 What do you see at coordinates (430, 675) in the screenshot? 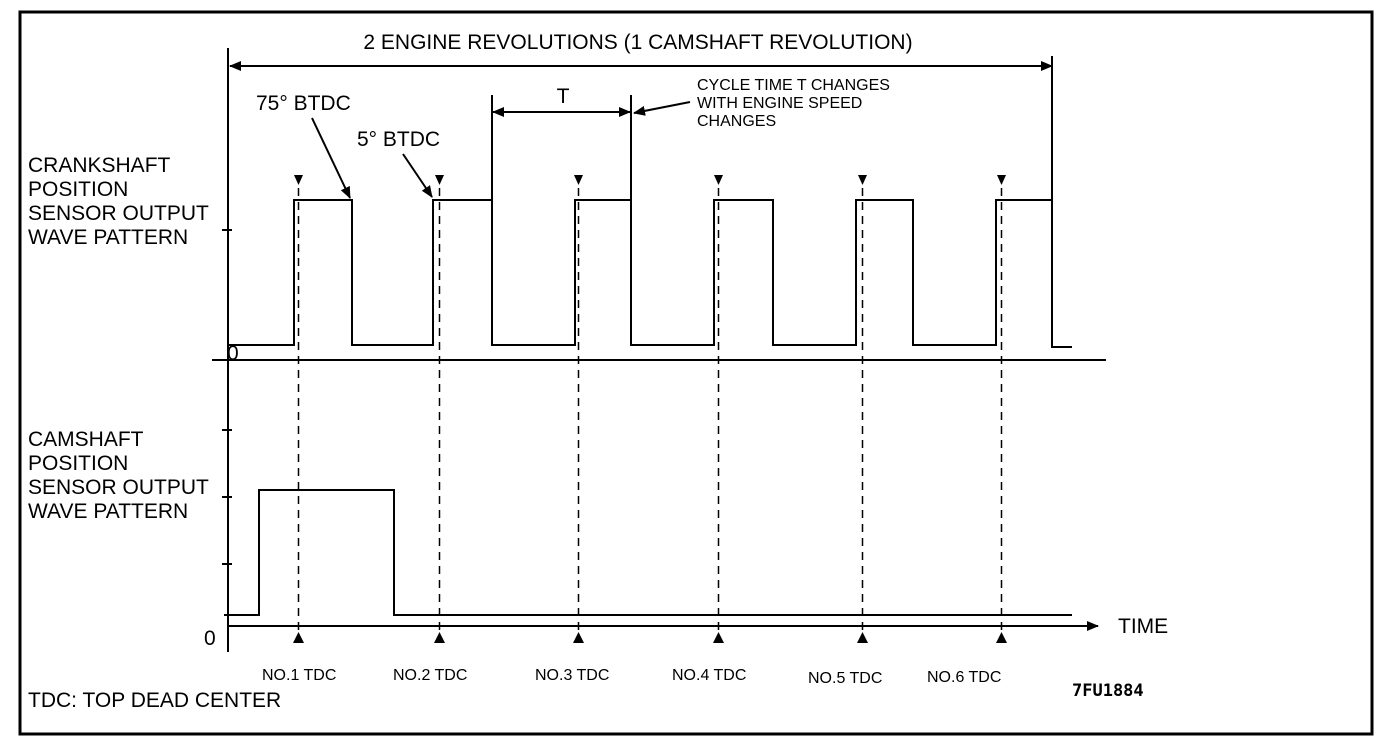
I see `tdc-label-2: NO.2 TDC` at bounding box center [430, 675].